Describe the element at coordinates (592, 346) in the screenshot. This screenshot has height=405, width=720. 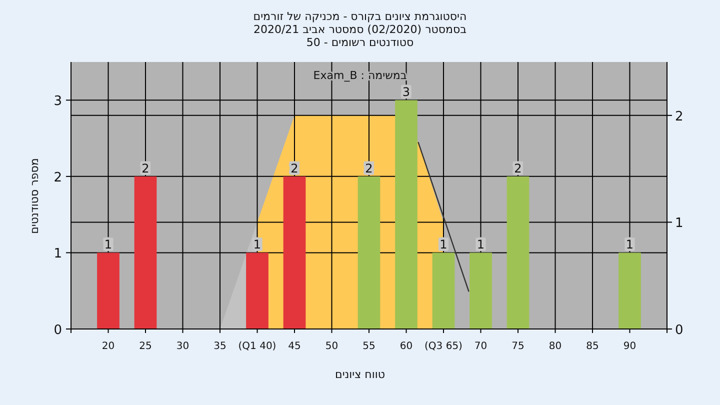
I see `x-tick-label: 85` at that location.